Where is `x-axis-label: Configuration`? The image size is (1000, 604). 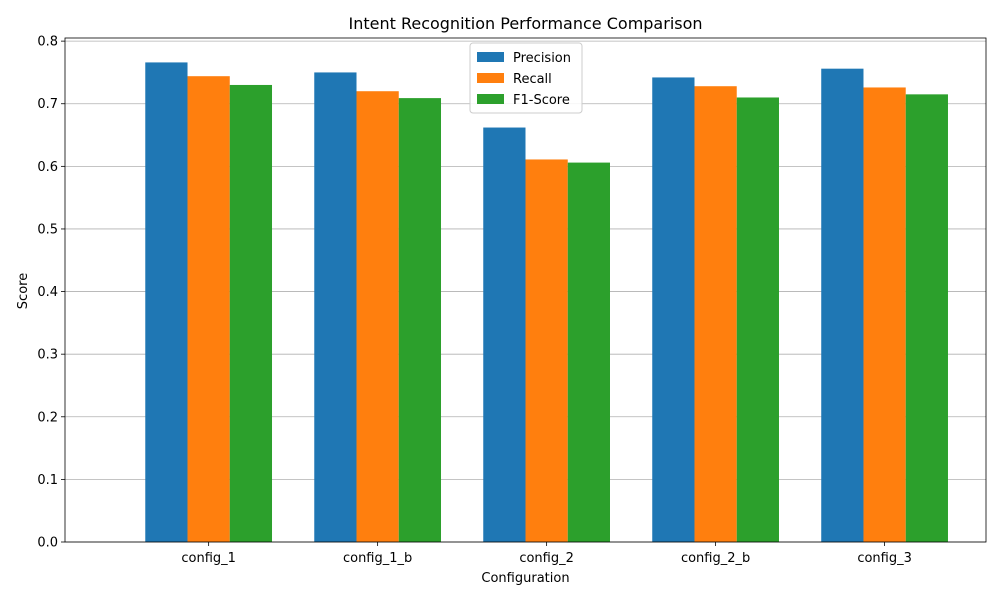
x-axis-label: Configuration is located at coordinates (525, 578).